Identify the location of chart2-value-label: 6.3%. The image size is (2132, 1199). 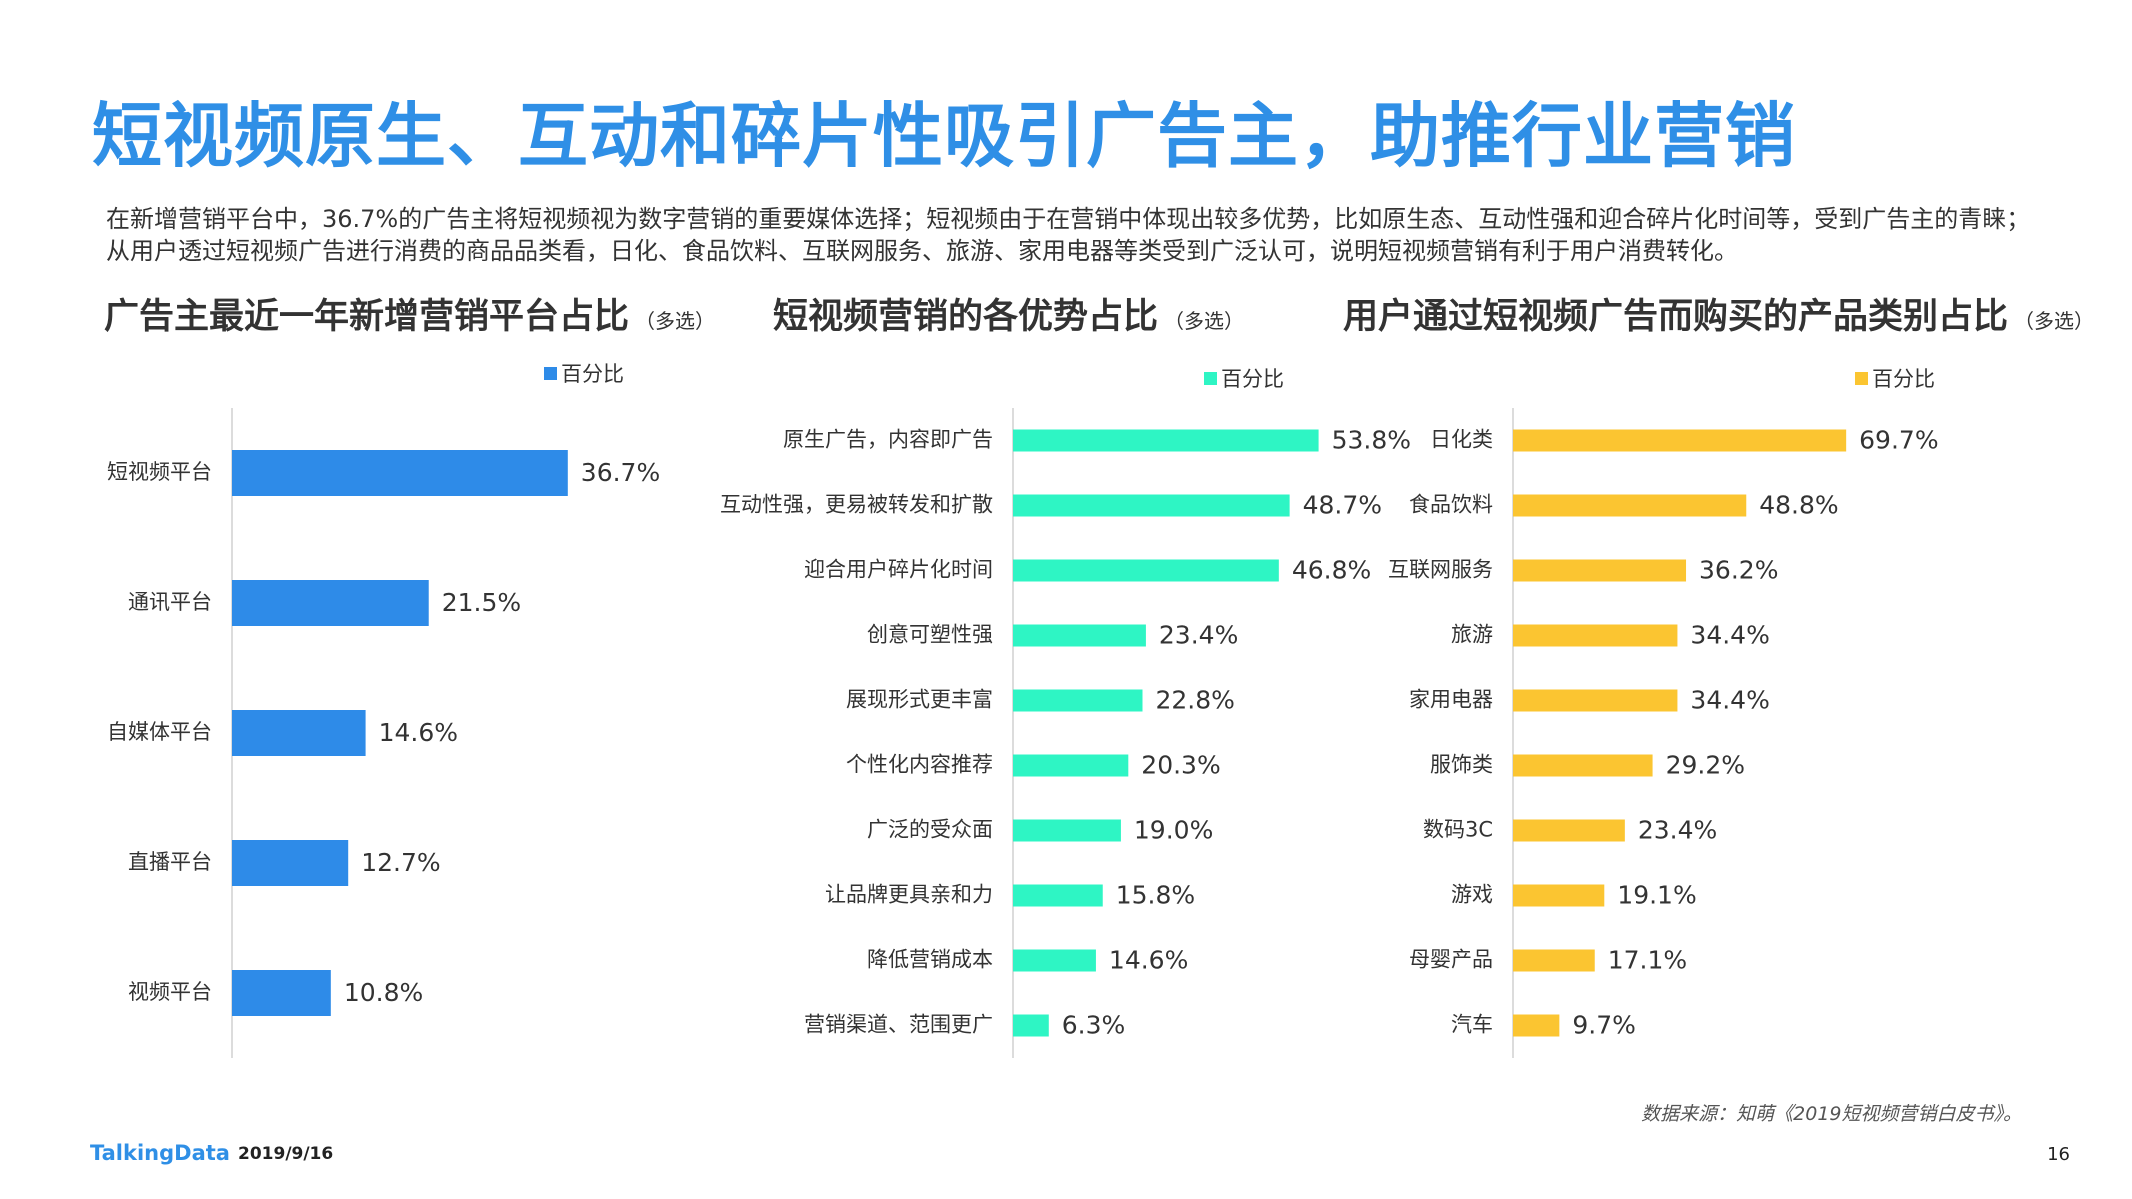
(1094, 1025).